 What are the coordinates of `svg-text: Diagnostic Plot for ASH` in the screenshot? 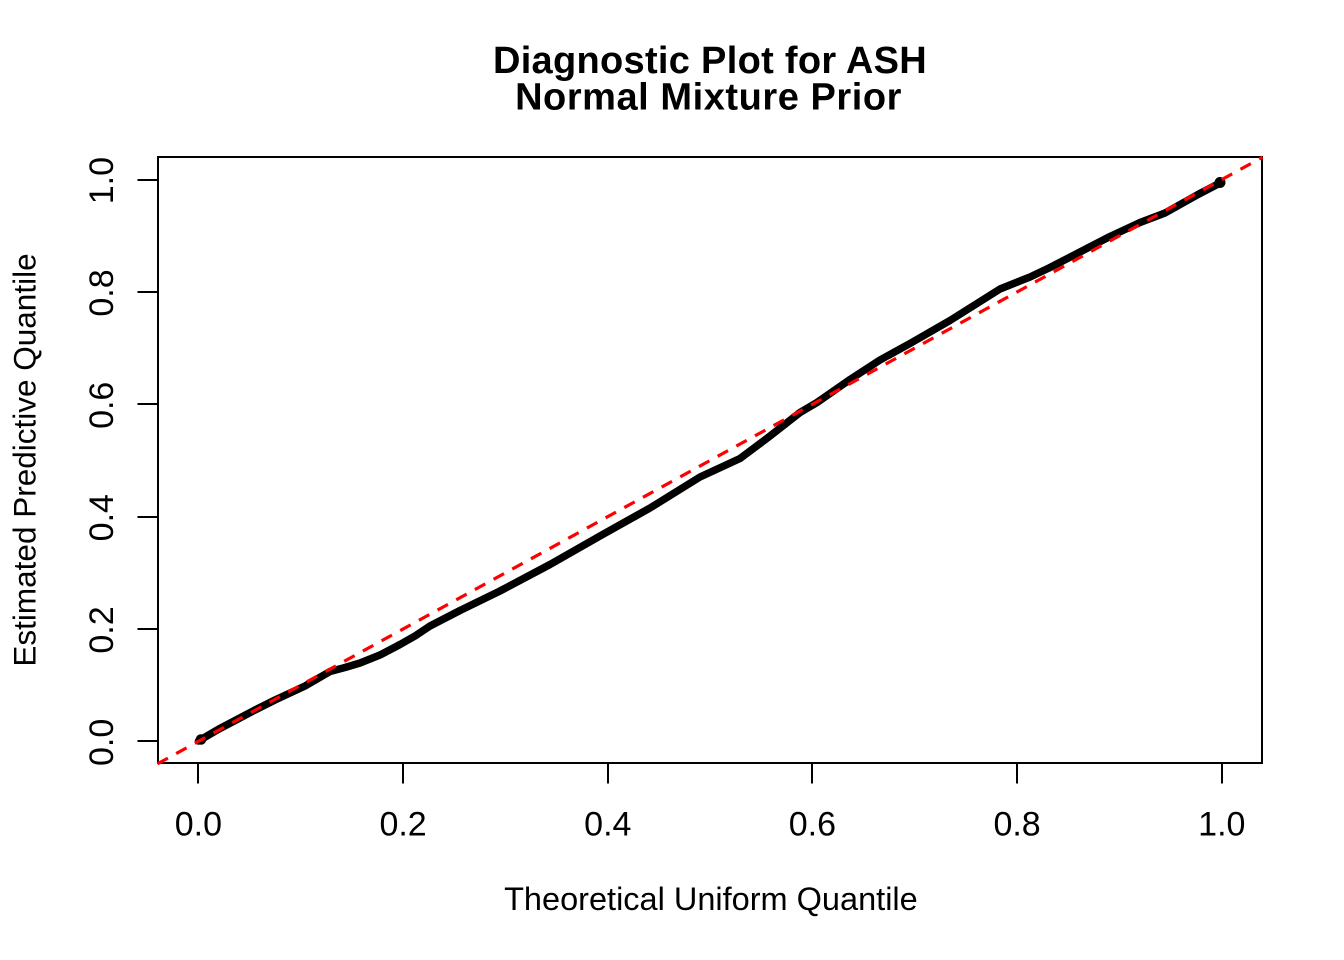 It's located at (710, 61).